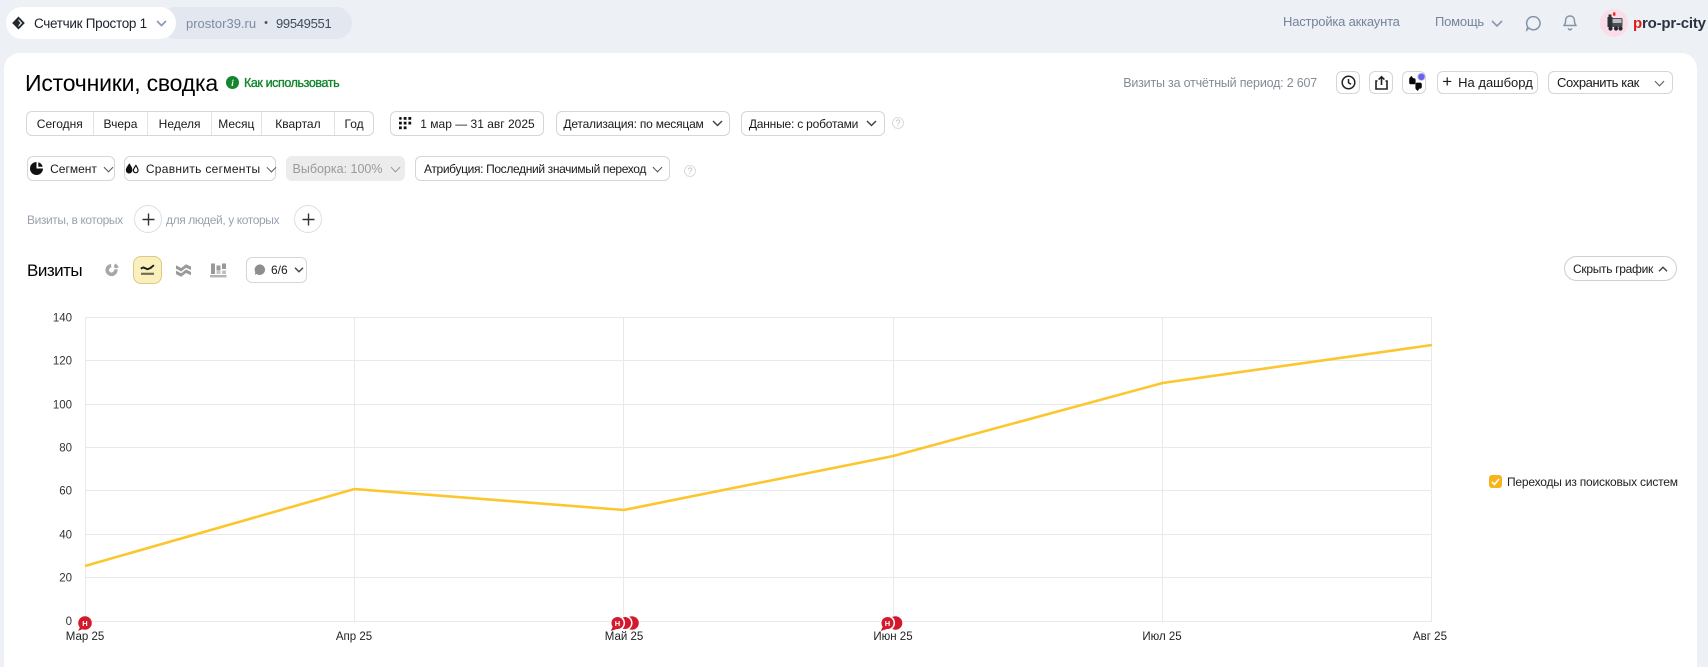  I want to click on svg-text: 80, so click(65, 449).